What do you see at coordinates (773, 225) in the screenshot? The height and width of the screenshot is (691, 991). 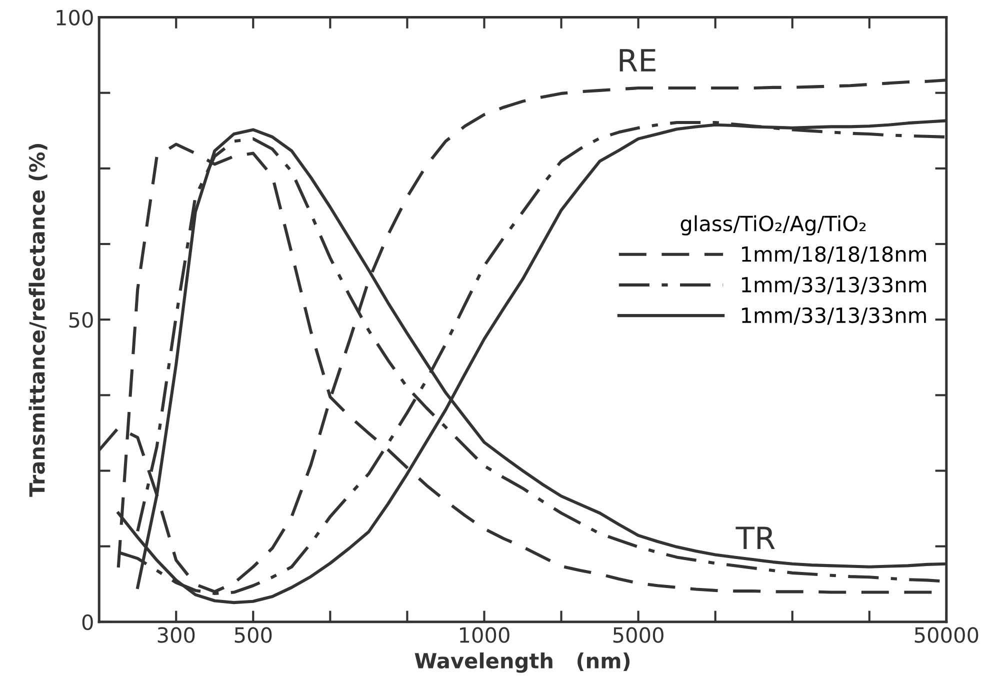 I see `legend-title: glass/TiO₂/Ag/TiO₂` at bounding box center [773, 225].